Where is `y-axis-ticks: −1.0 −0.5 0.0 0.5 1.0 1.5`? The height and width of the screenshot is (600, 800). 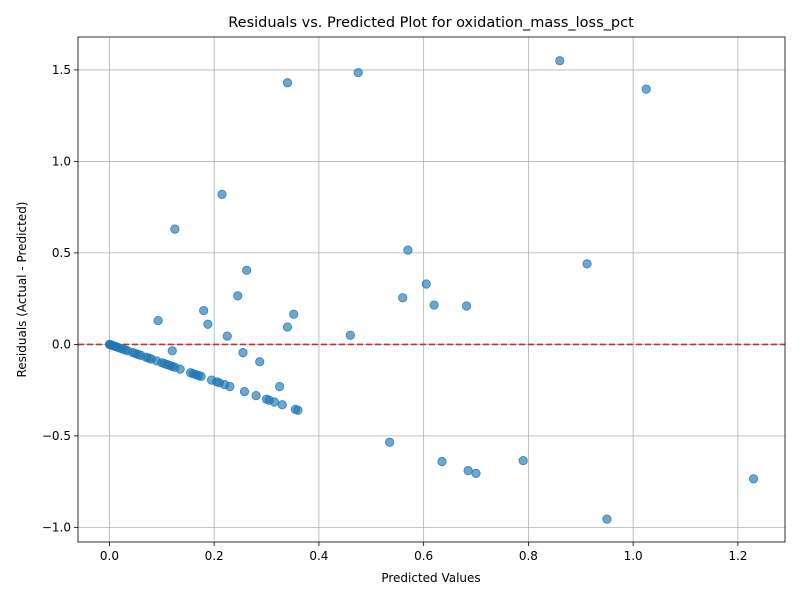
y-axis-ticks: −1.0 −0.5 0.0 0.5 1.0 1.5 is located at coordinates (60, 298).